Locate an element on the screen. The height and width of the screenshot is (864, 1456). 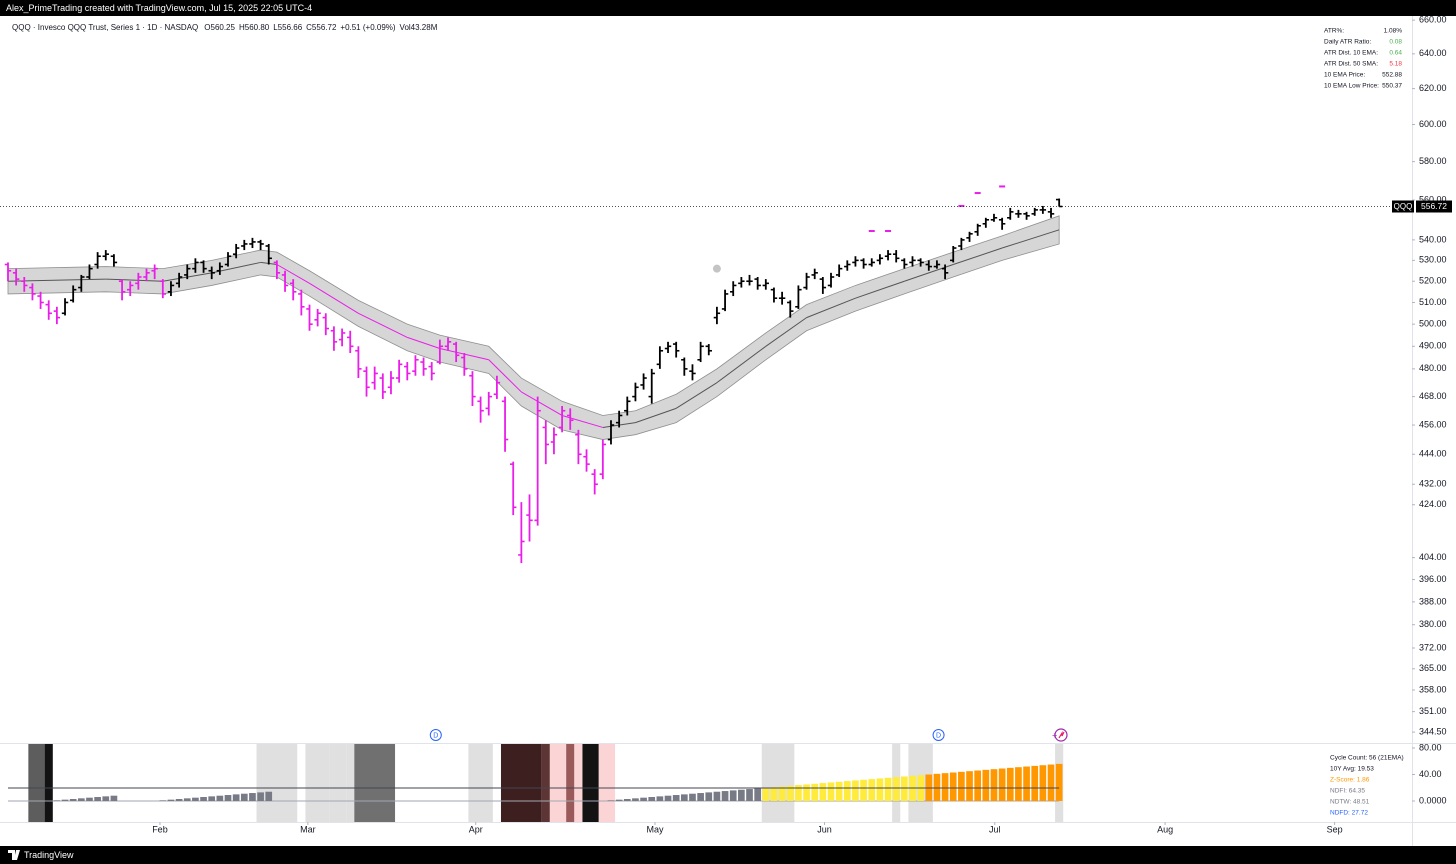
event-marker is located at coordinates (435, 735).